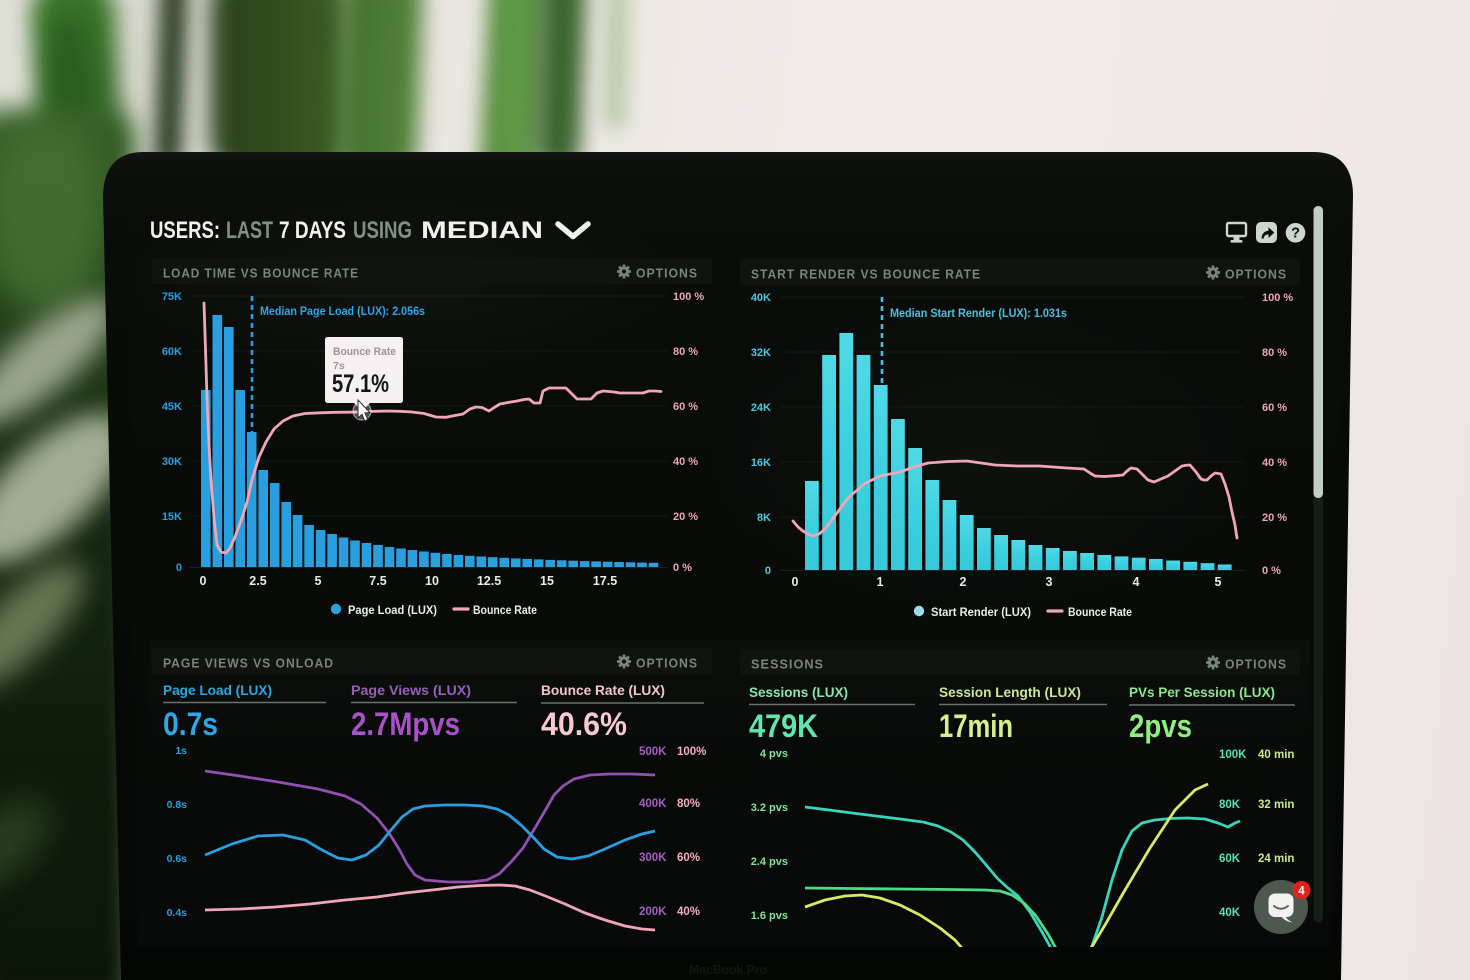  Describe the element at coordinates (172, 462) in the screenshot. I see `svg-text: 30K` at that location.